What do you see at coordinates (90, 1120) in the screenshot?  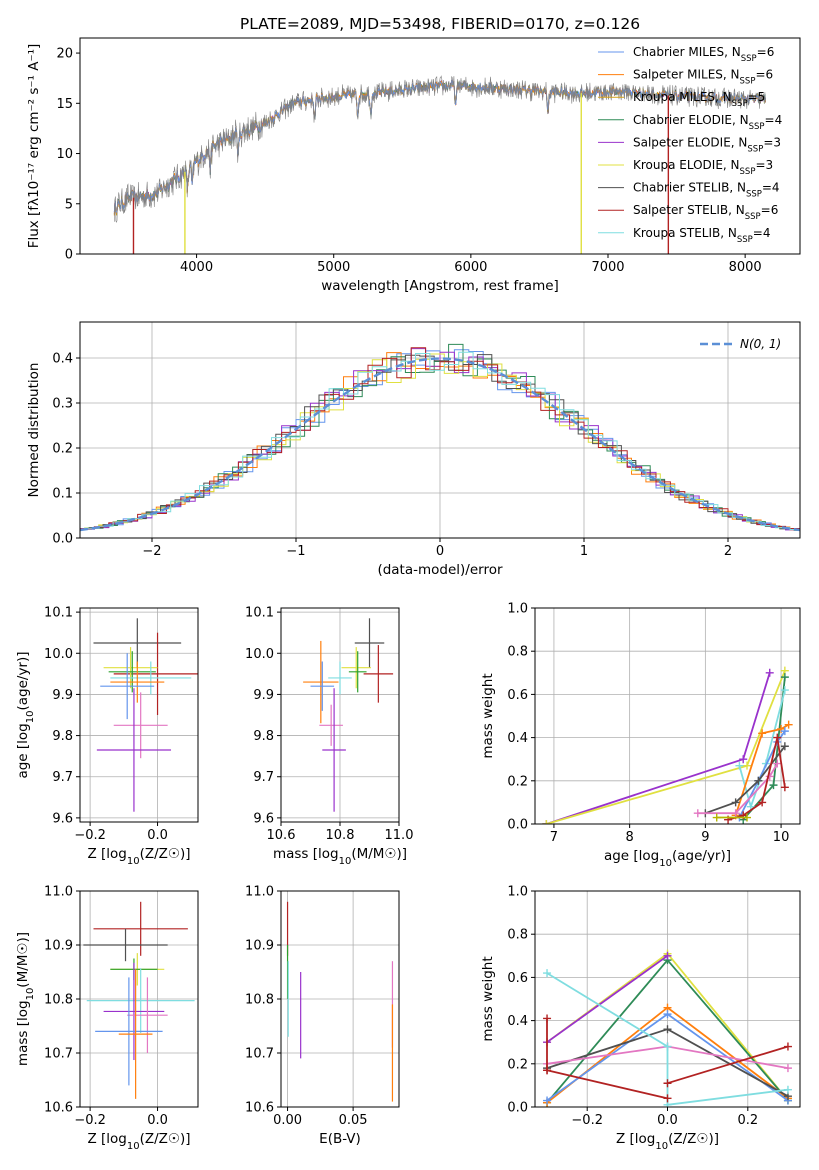 I see `x-tick-label: −0.2` at bounding box center [90, 1120].